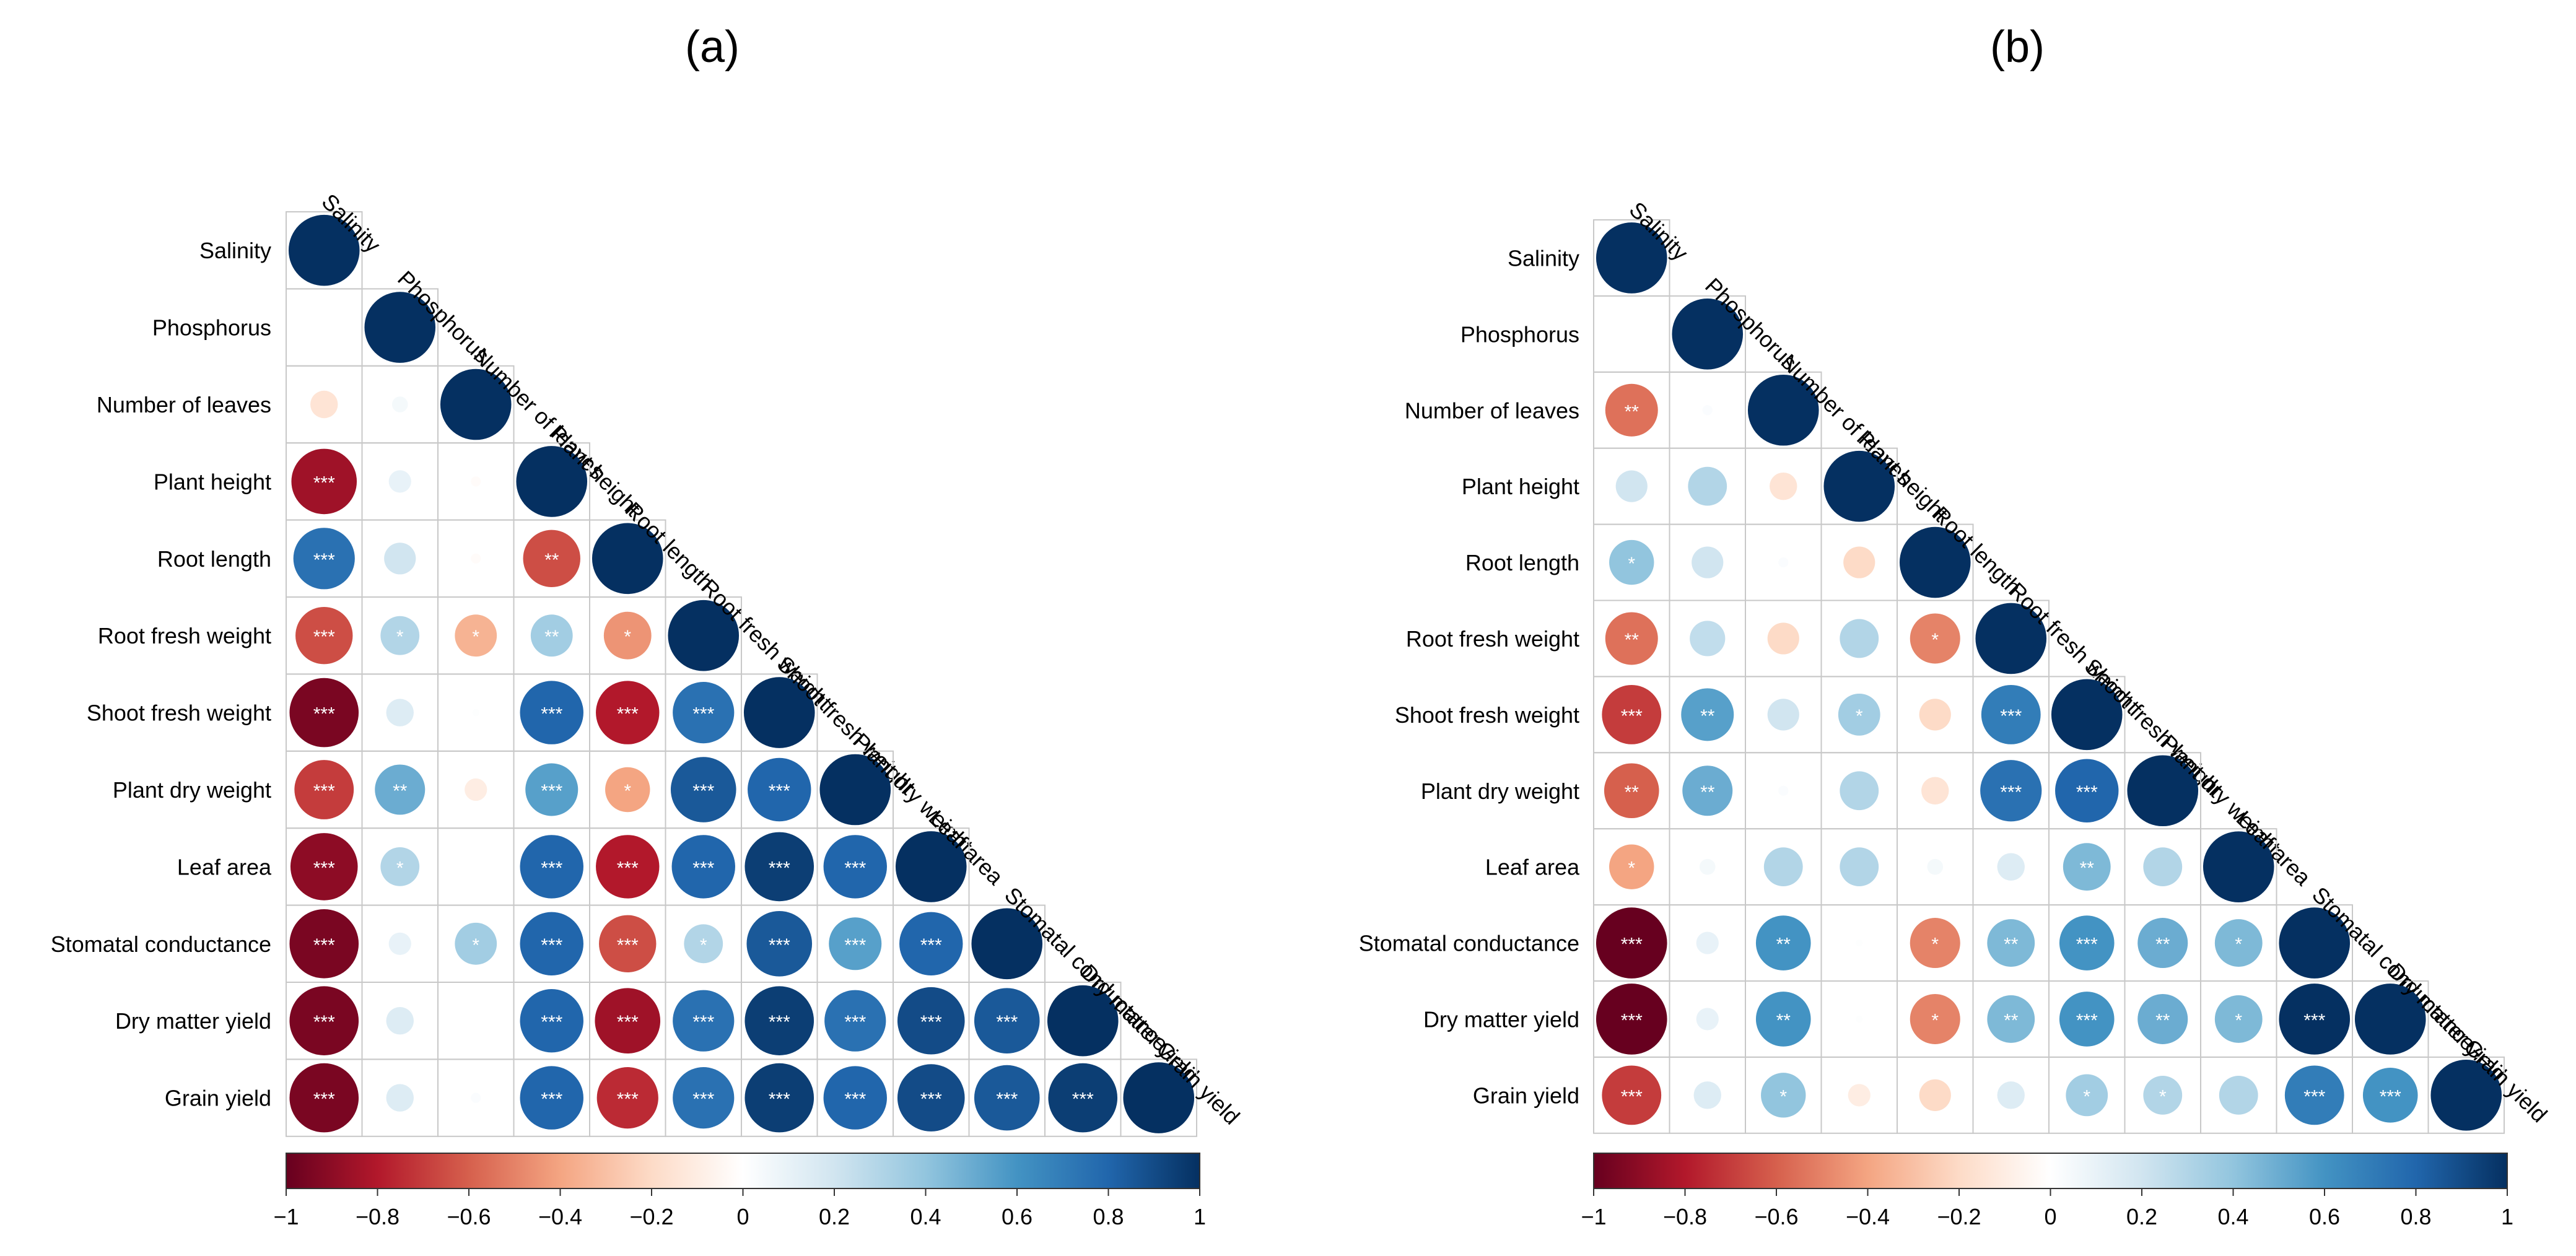 The height and width of the screenshot is (1256, 2576). What do you see at coordinates (218, 1099) in the screenshot?
I see `row-label: Grain yield` at bounding box center [218, 1099].